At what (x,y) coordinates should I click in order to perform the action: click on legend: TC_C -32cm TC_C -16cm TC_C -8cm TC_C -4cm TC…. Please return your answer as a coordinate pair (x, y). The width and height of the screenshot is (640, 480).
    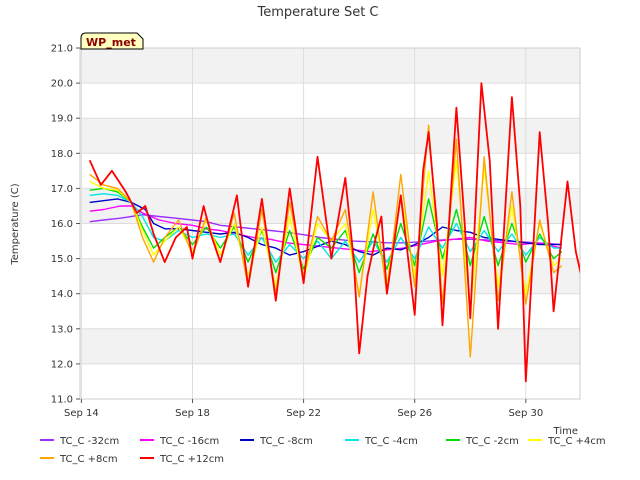
    Looking at the image, I should click on (323, 450).